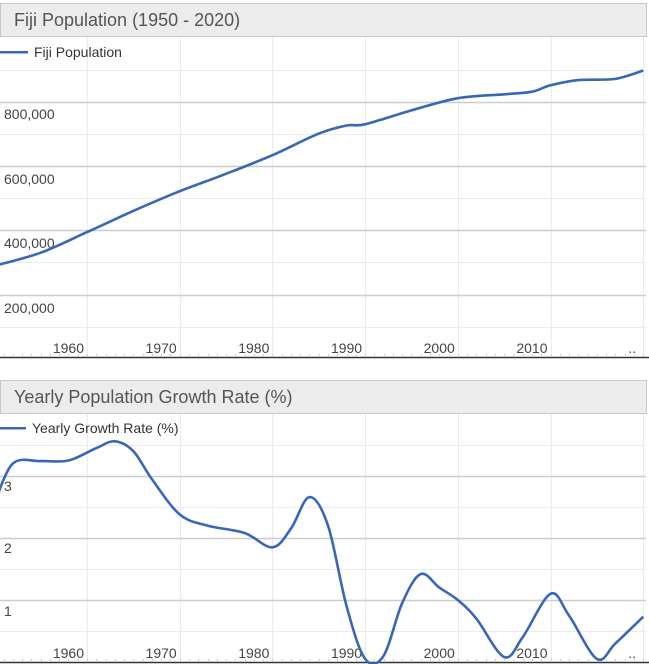 The width and height of the screenshot is (649, 664). I want to click on population-chart-title: Fiji Population (1950 - 2020), so click(323, 20).